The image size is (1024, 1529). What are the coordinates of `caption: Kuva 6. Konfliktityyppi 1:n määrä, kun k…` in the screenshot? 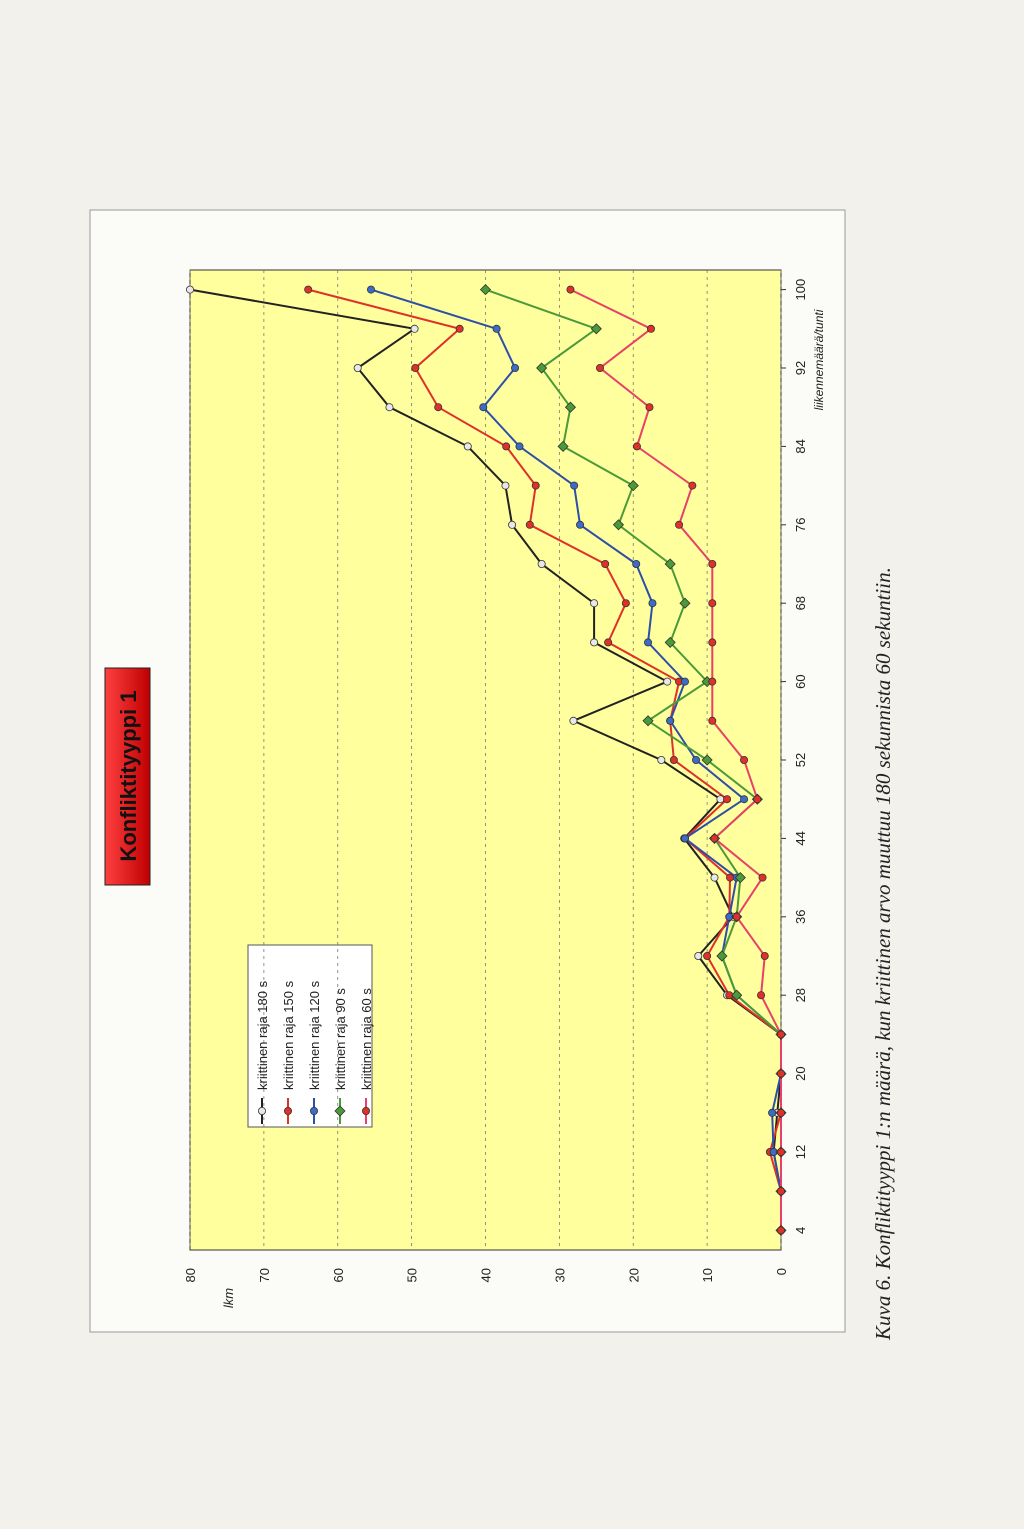 It's located at (883, 954).